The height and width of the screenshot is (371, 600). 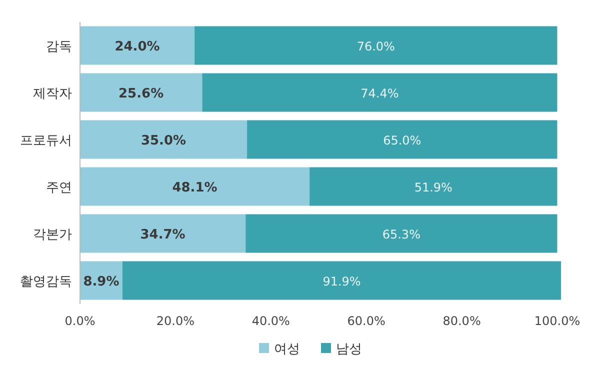 I want to click on legend-label: 남성, so click(x=349, y=349).